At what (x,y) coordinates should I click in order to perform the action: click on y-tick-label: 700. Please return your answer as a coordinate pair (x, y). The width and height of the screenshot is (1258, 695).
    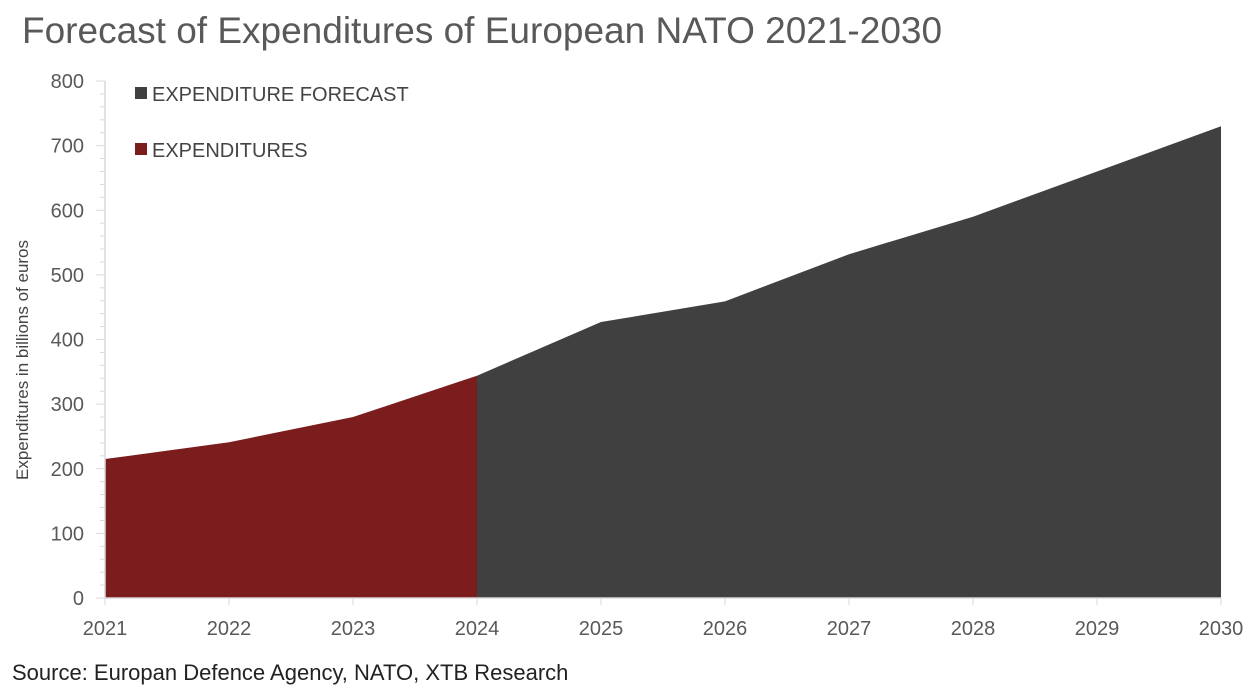
    Looking at the image, I should click on (67, 147).